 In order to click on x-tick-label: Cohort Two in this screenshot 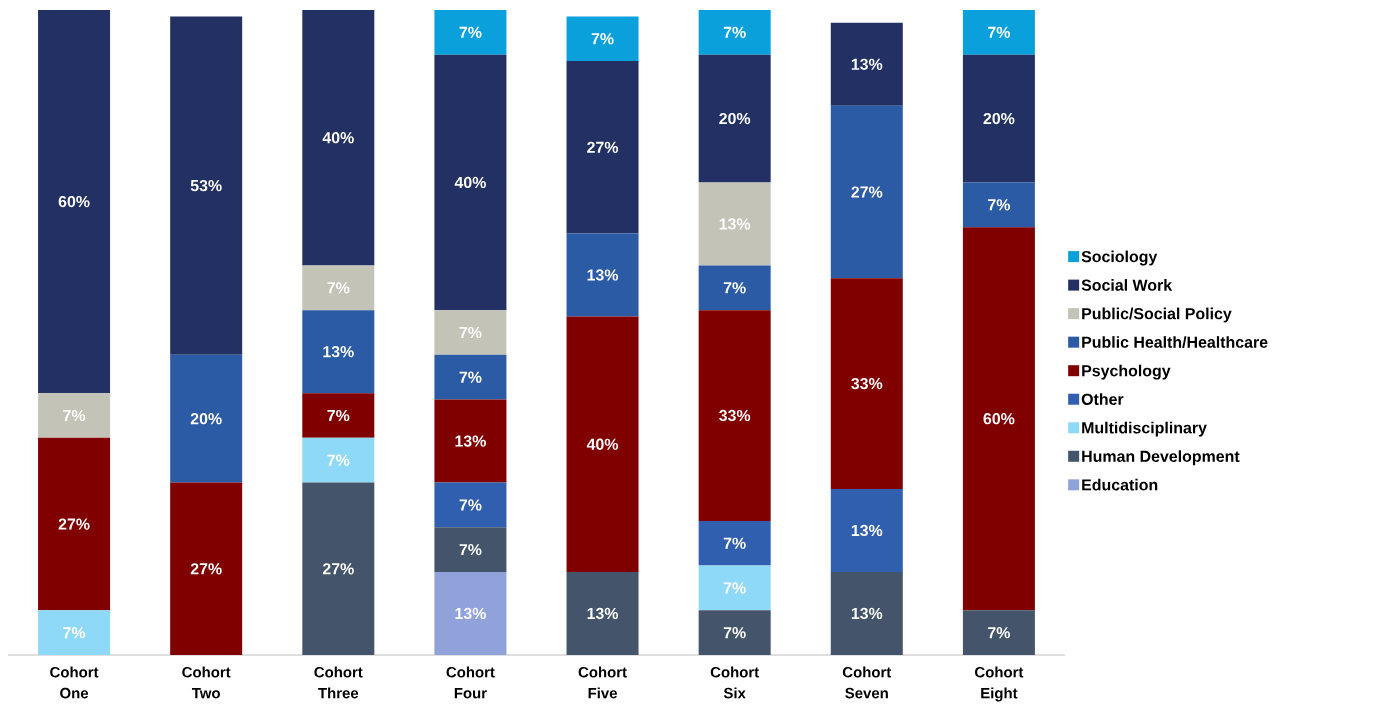, I will do `click(206, 682)`.